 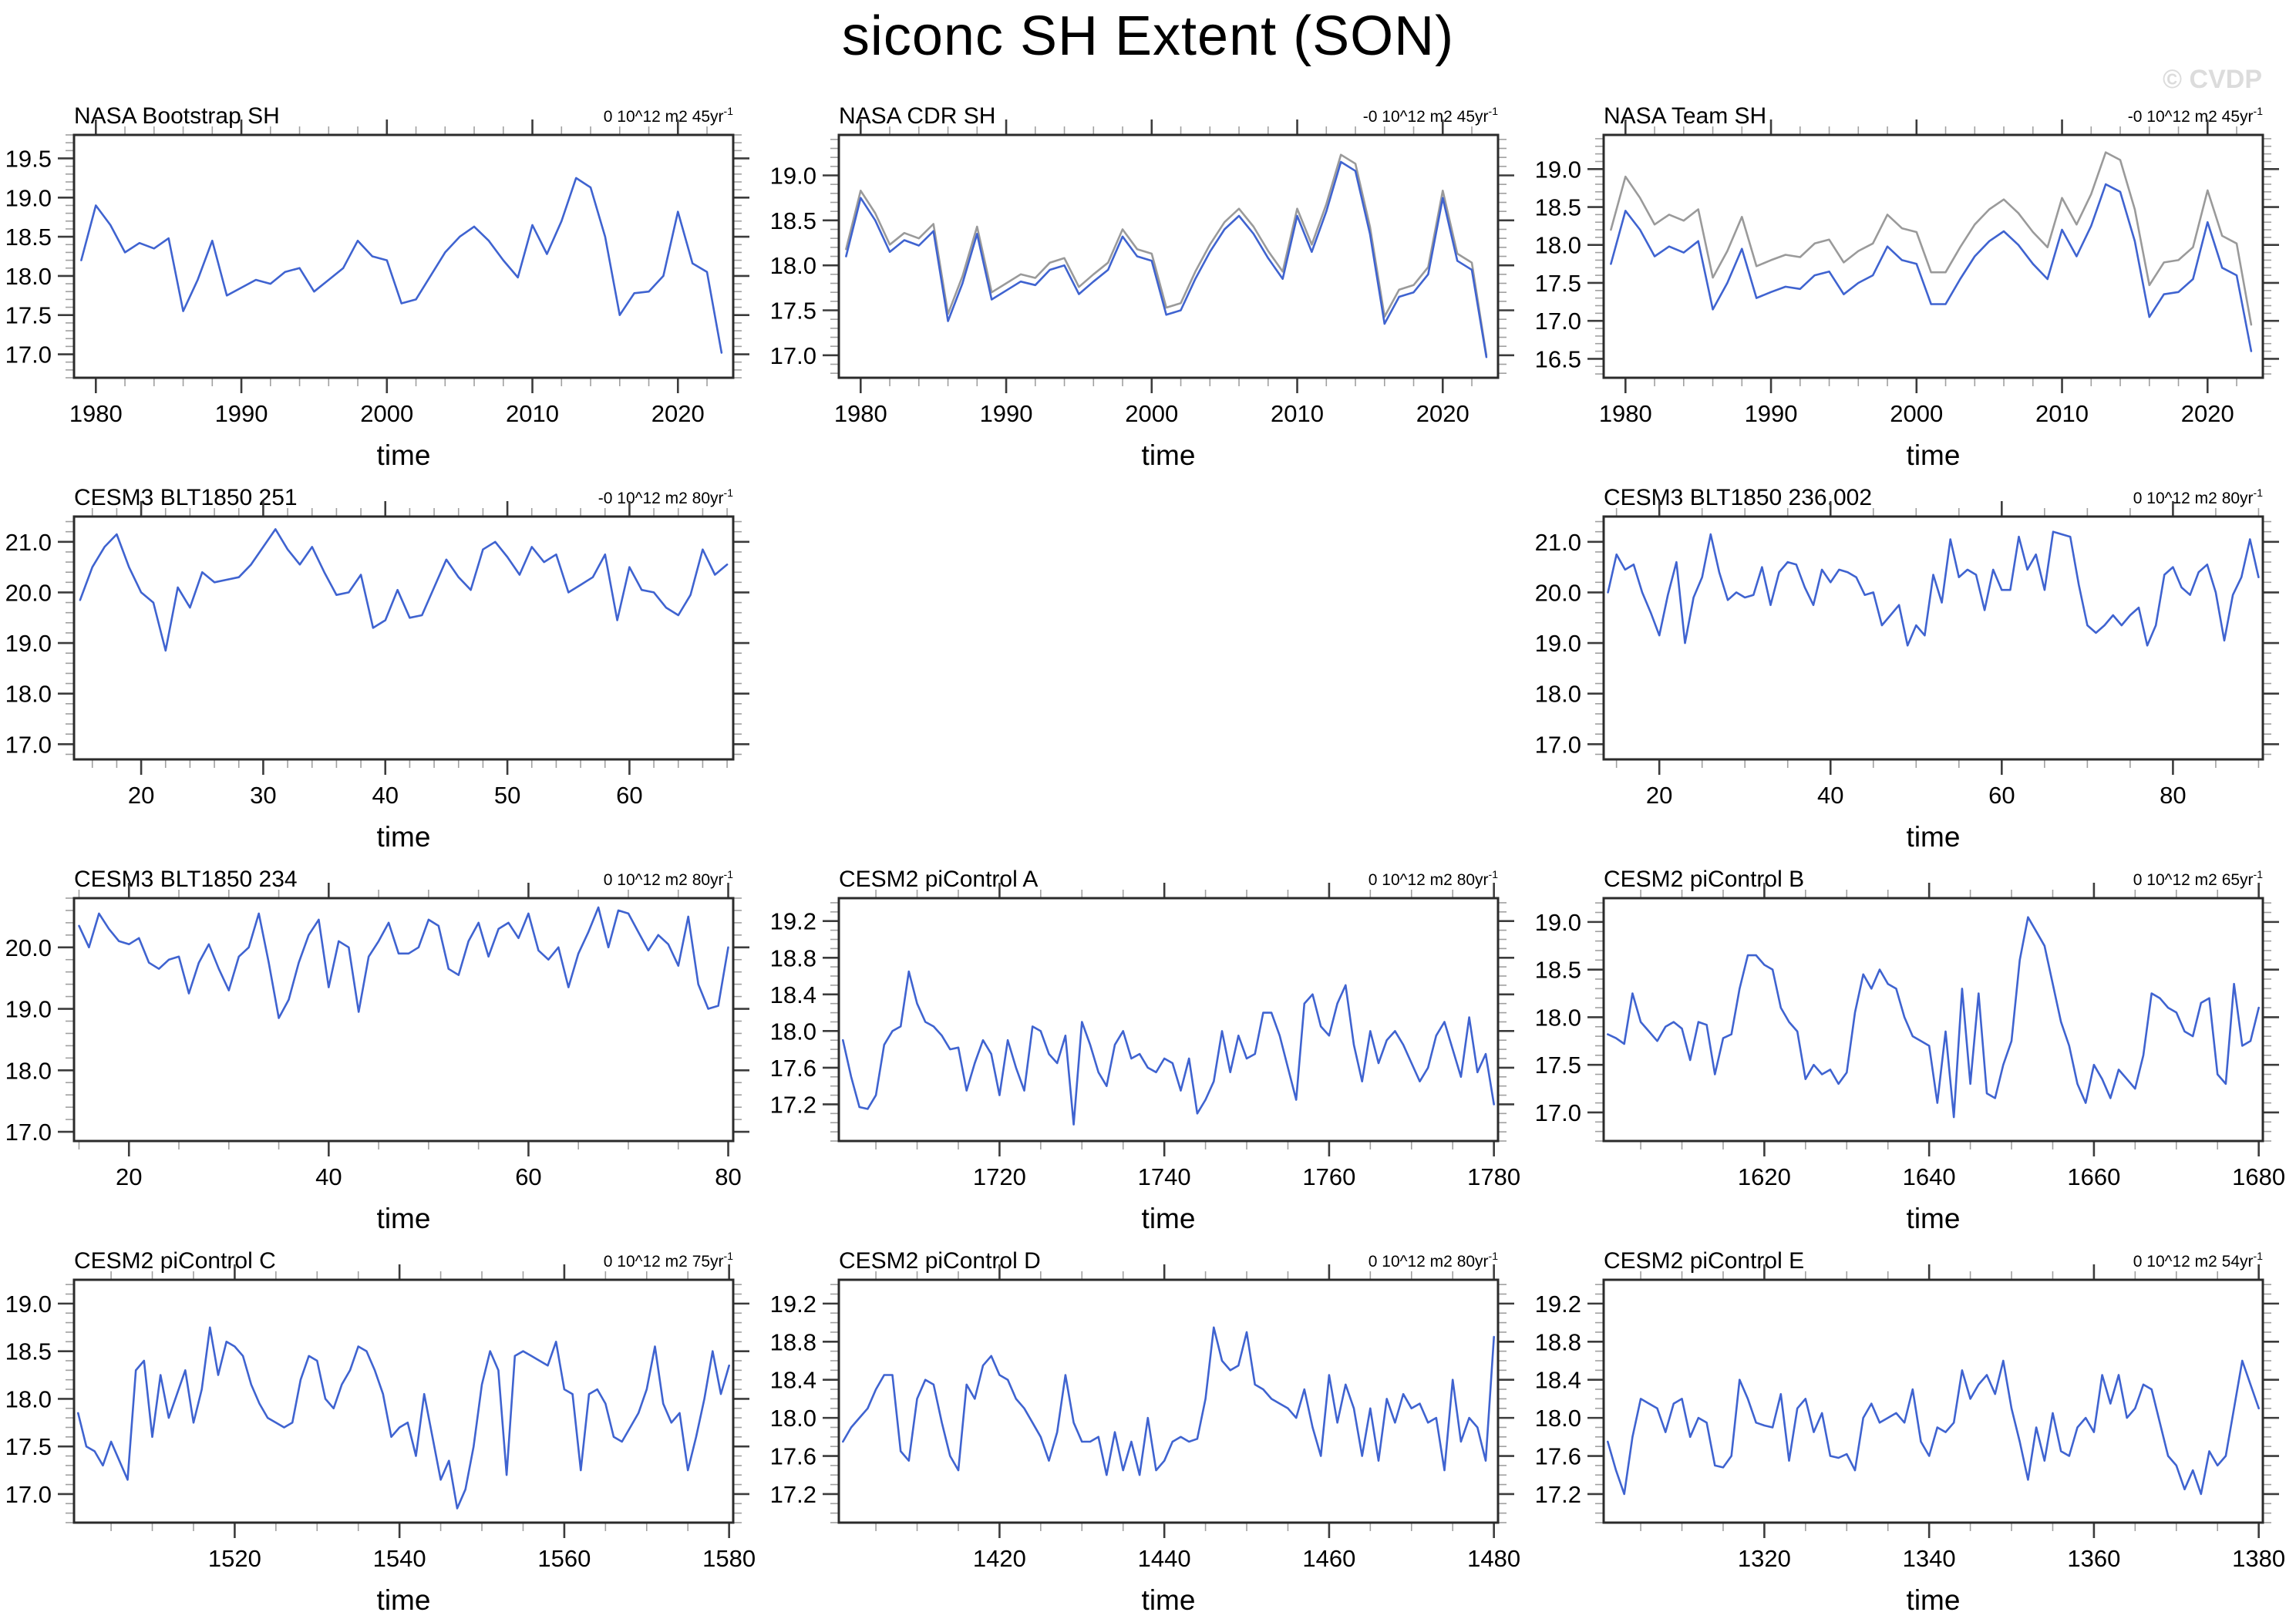 I want to click on panel-cell-empty, so click(x=1148, y=665).